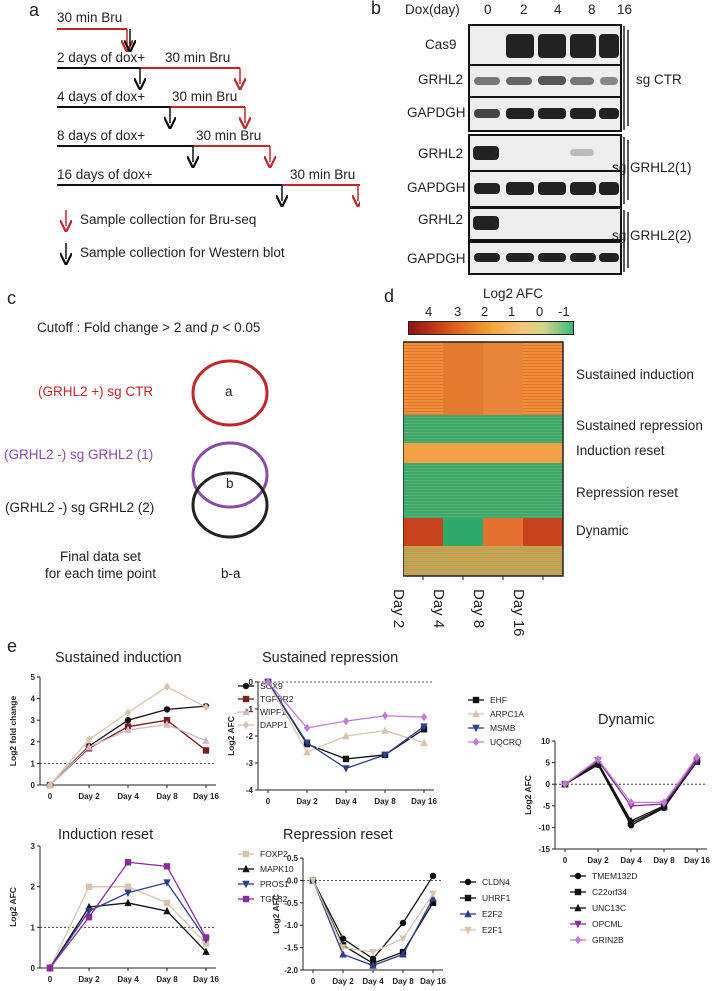 The image size is (717, 991). What do you see at coordinates (626, 720) in the screenshot?
I see `chart-title-dynamic: Dynamic` at bounding box center [626, 720].